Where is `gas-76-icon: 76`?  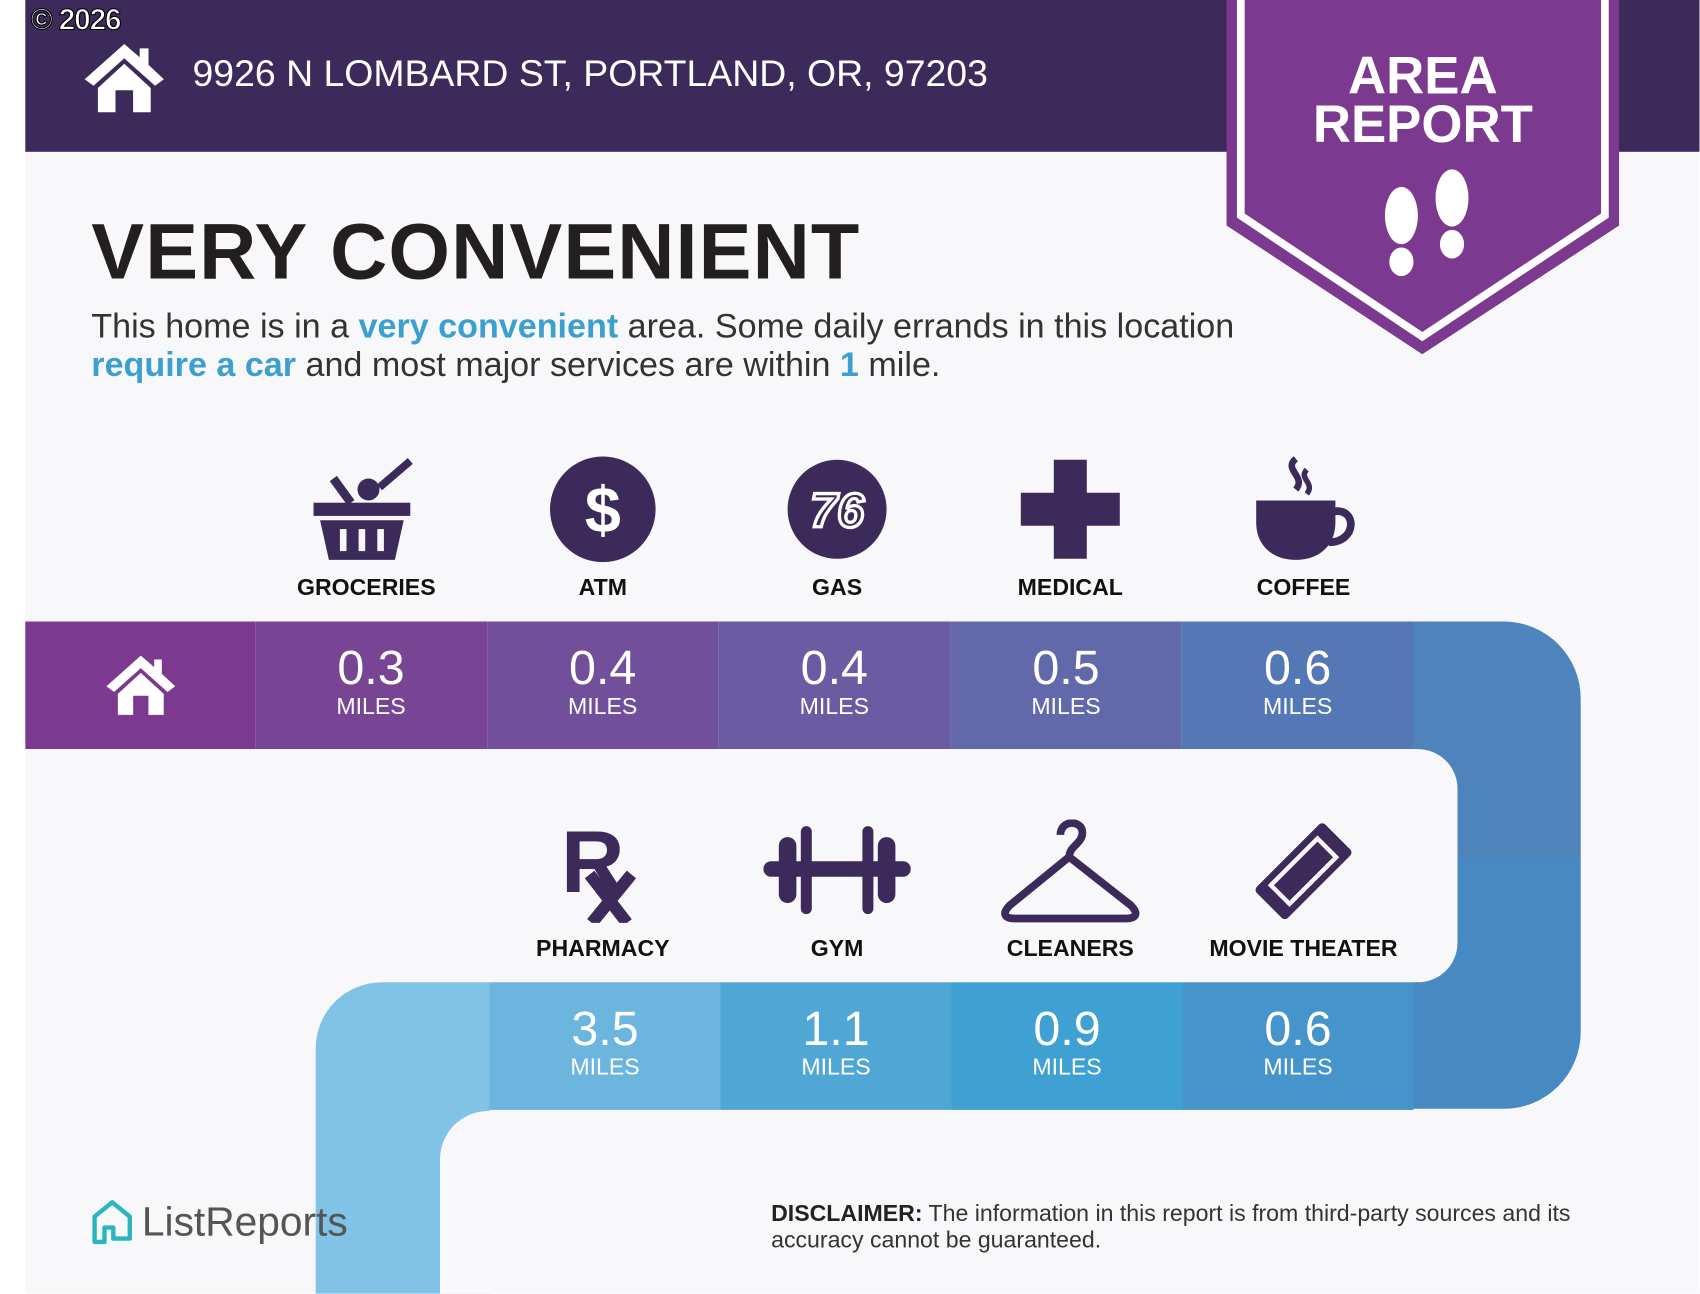
gas-76-icon: 76 is located at coordinates (837, 509).